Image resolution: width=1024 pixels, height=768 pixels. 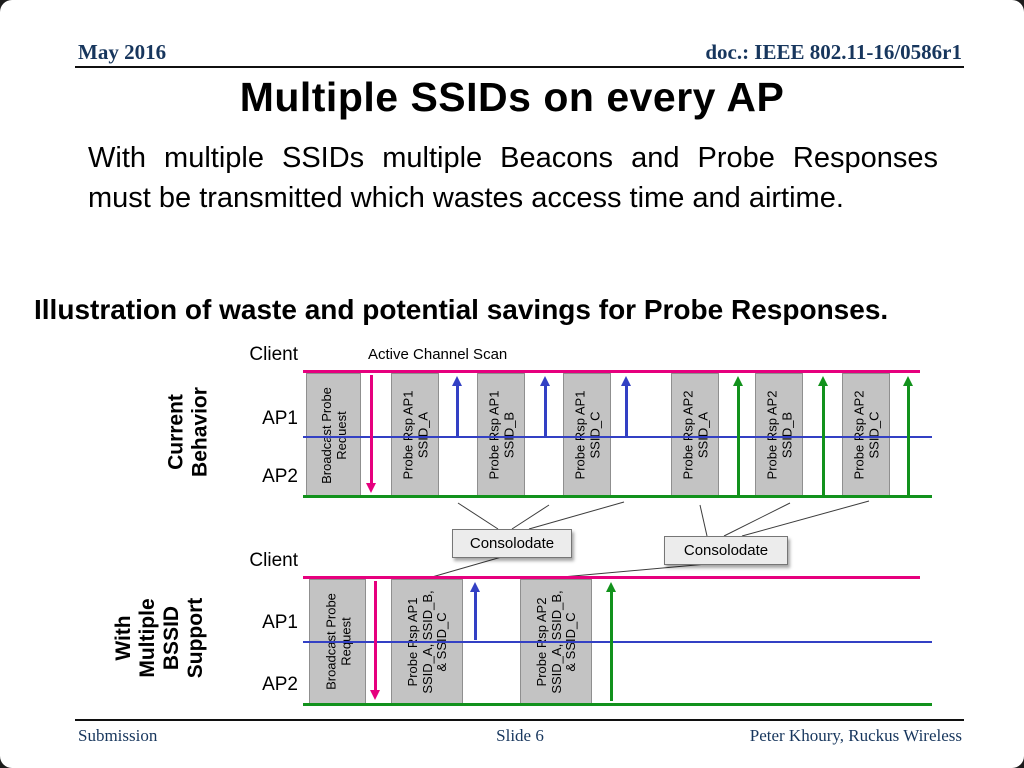 What do you see at coordinates (122, 52) in the screenshot?
I see `header-date: May 2016` at bounding box center [122, 52].